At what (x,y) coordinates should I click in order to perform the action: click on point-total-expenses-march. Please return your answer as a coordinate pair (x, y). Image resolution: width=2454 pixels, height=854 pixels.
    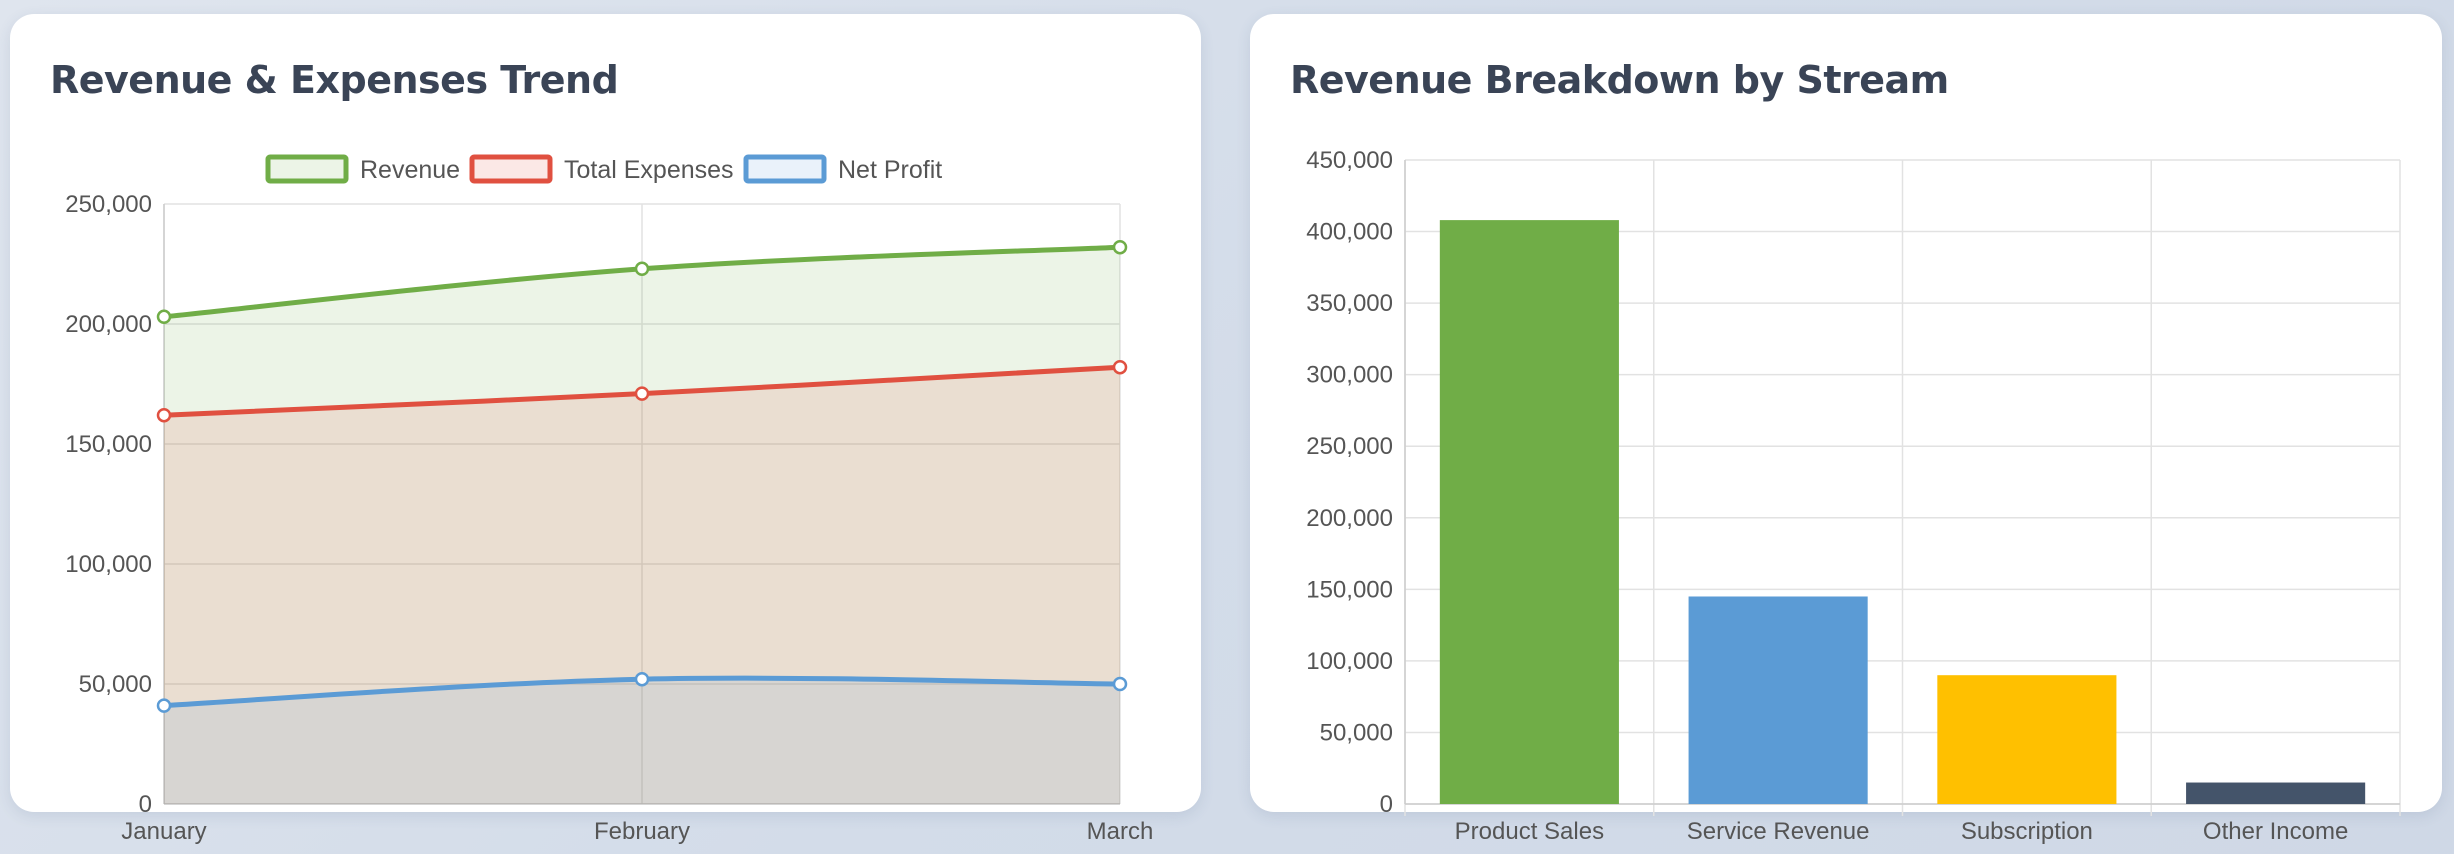
    Looking at the image, I should click on (1120, 367).